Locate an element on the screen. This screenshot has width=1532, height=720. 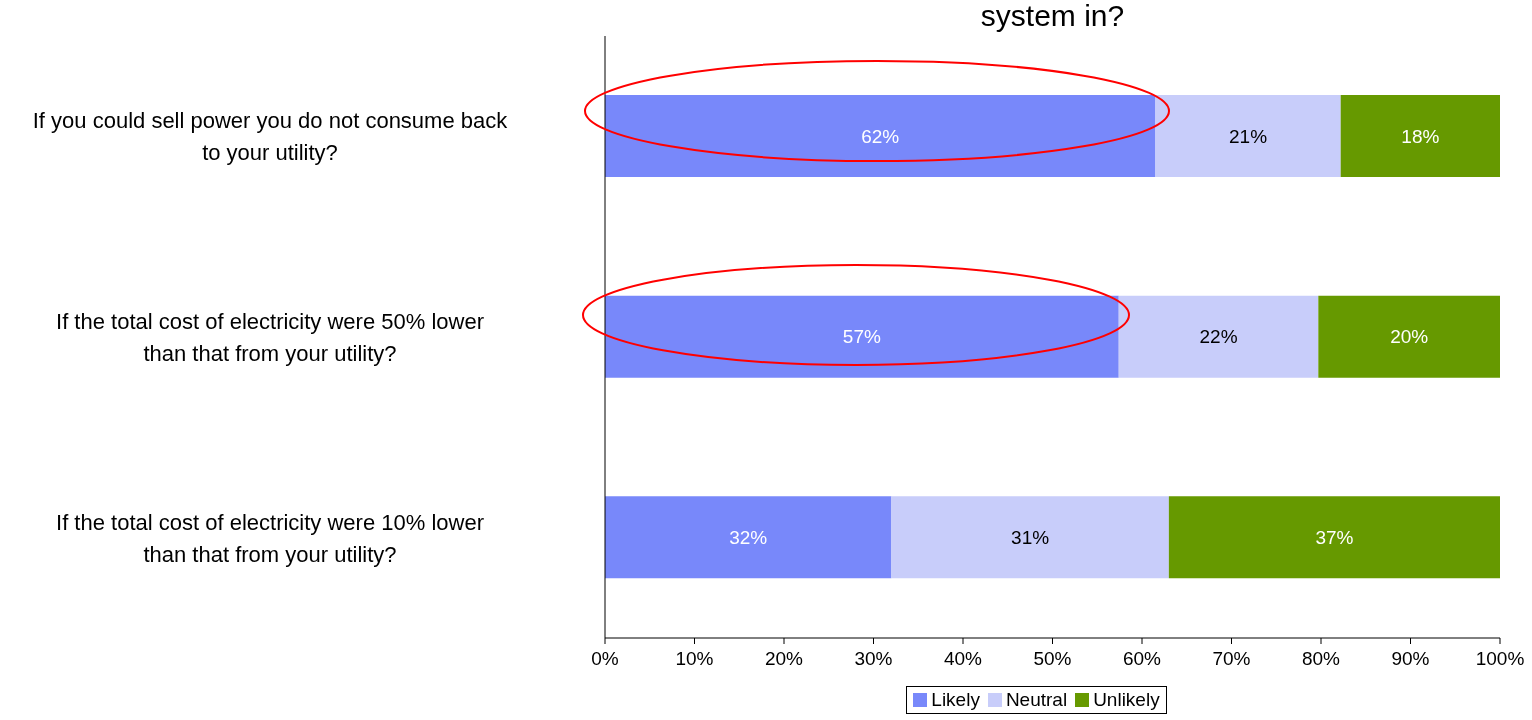
x-tick-label: 40% is located at coordinates (963, 659).